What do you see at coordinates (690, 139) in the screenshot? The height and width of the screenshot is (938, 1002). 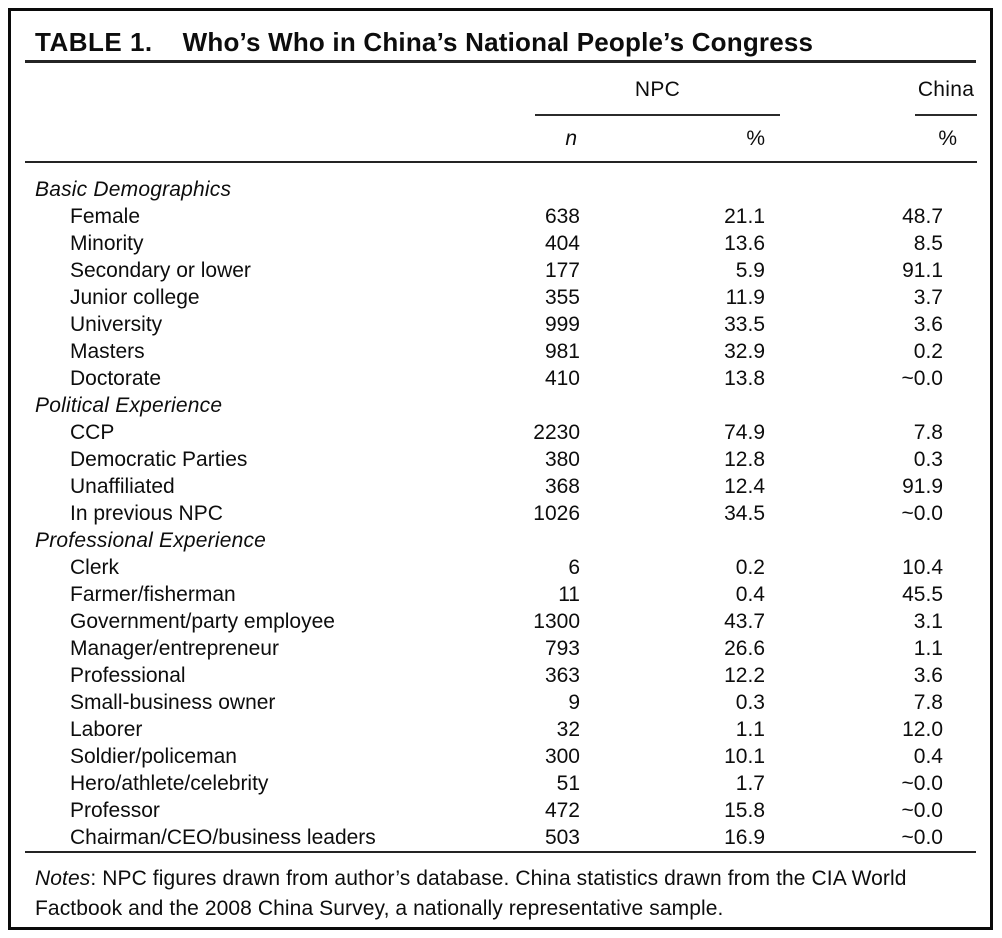 I see `col-header-npc-pct: %` at bounding box center [690, 139].